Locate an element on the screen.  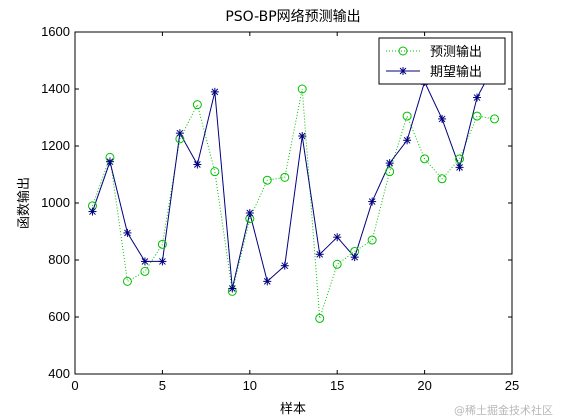
y-tick-label: 800 is located at coordinates (59, 259).